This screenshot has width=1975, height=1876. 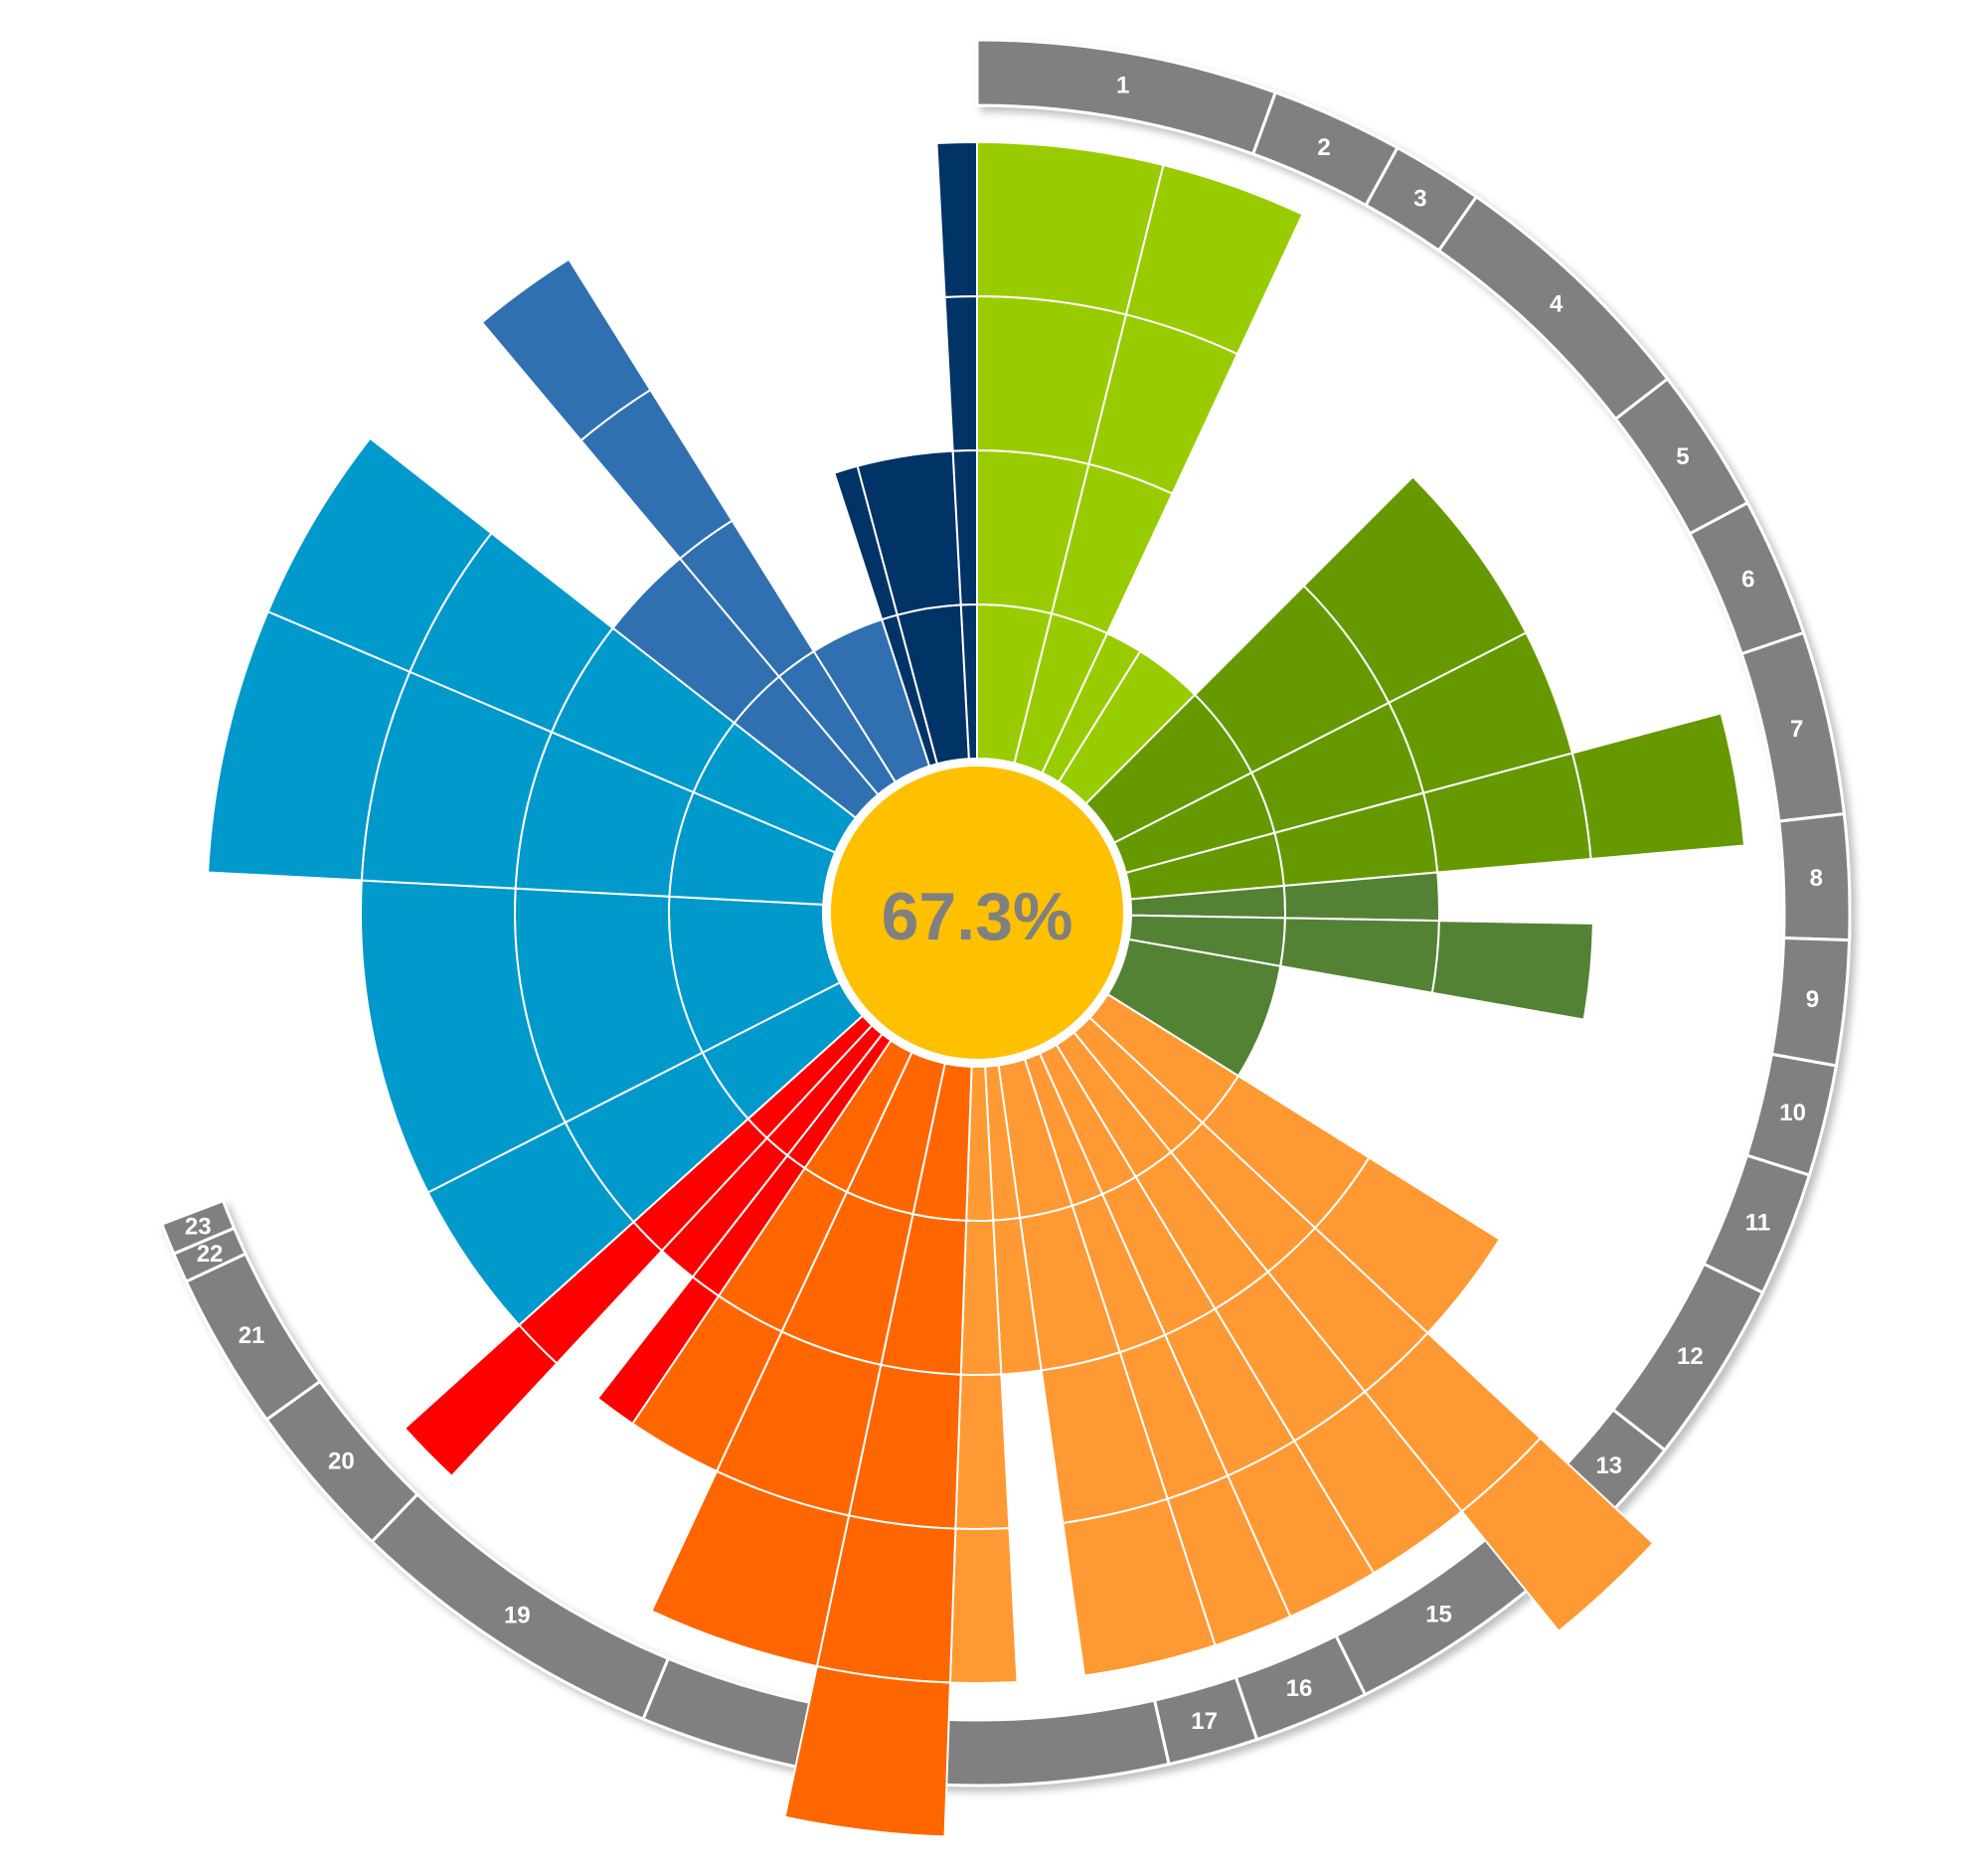 What do you see at coordinates (1747, 580) in the screenshot?
I see `segment-label-6: 6` at bounding box center [1747, 580].